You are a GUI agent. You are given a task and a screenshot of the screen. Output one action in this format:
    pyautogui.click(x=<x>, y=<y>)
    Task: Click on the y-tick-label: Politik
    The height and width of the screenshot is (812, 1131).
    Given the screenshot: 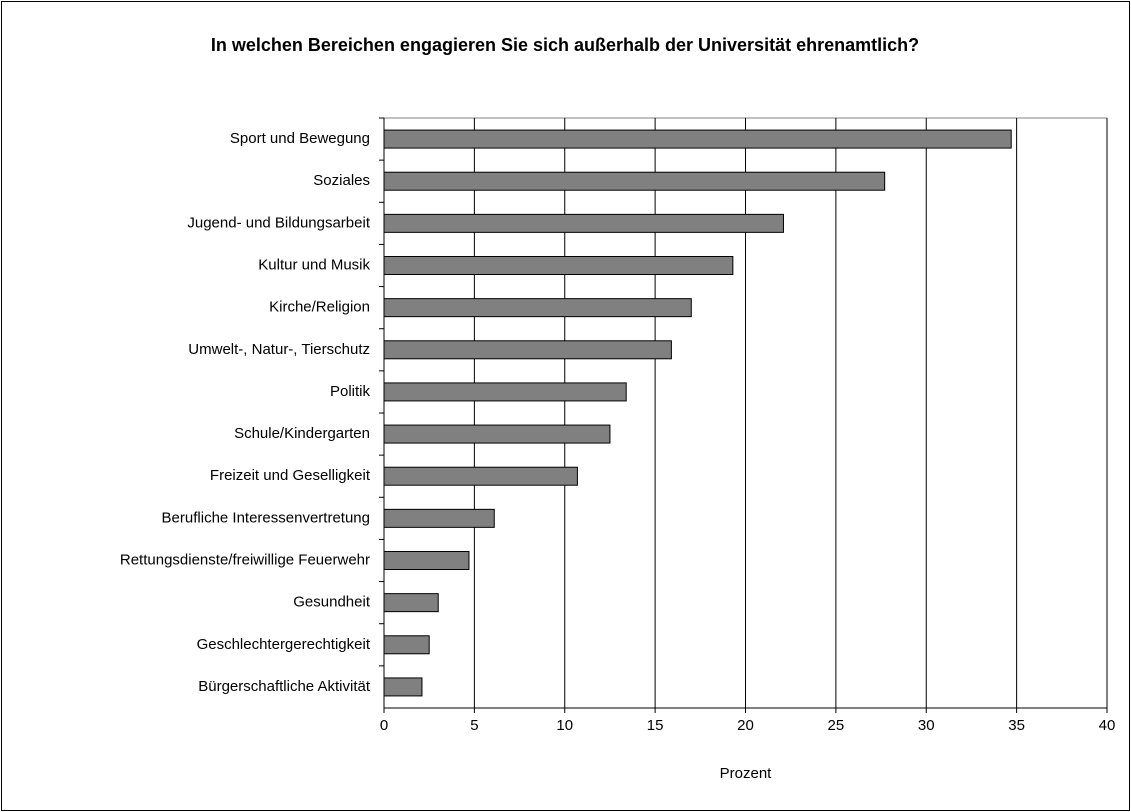 What is the action you would take?
    pyautogui.click(x=350, y=391)
    